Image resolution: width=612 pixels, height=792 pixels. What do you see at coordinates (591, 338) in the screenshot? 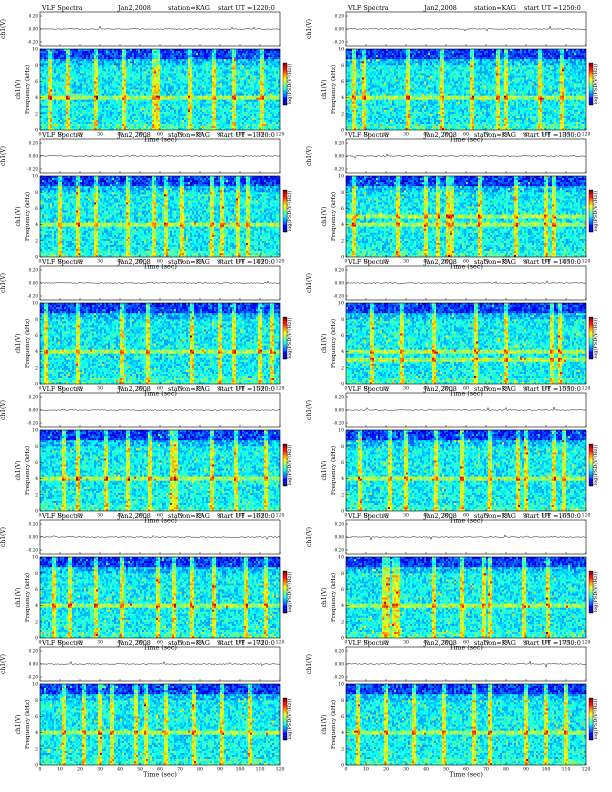
I see `colorbar` at bounding box center [591, 338].